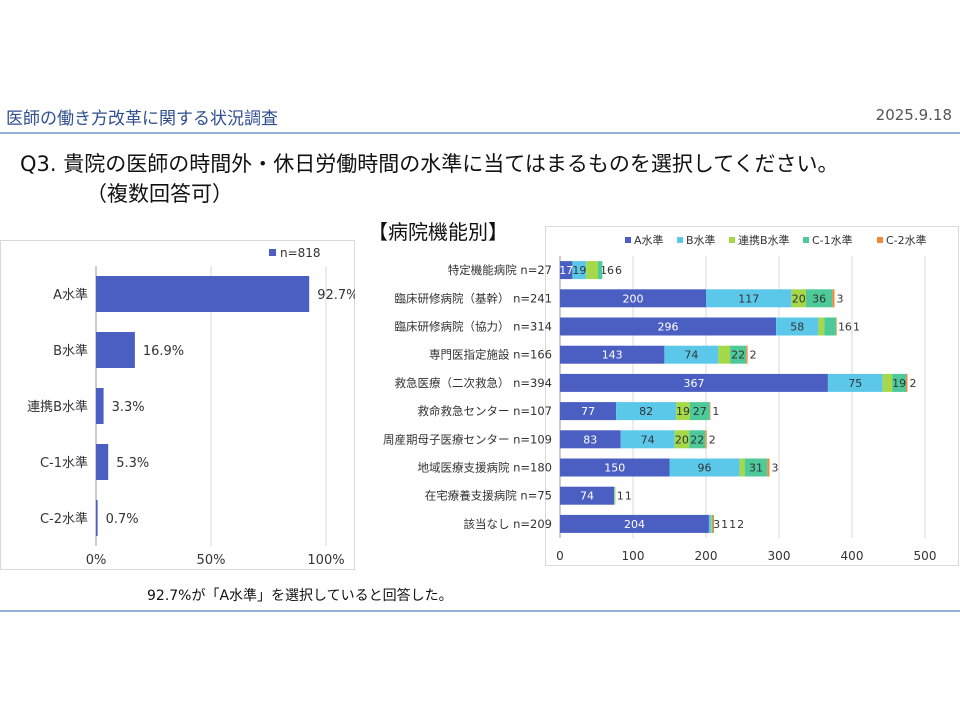  I want to click on legend-label: B水準, so click(701, 240).